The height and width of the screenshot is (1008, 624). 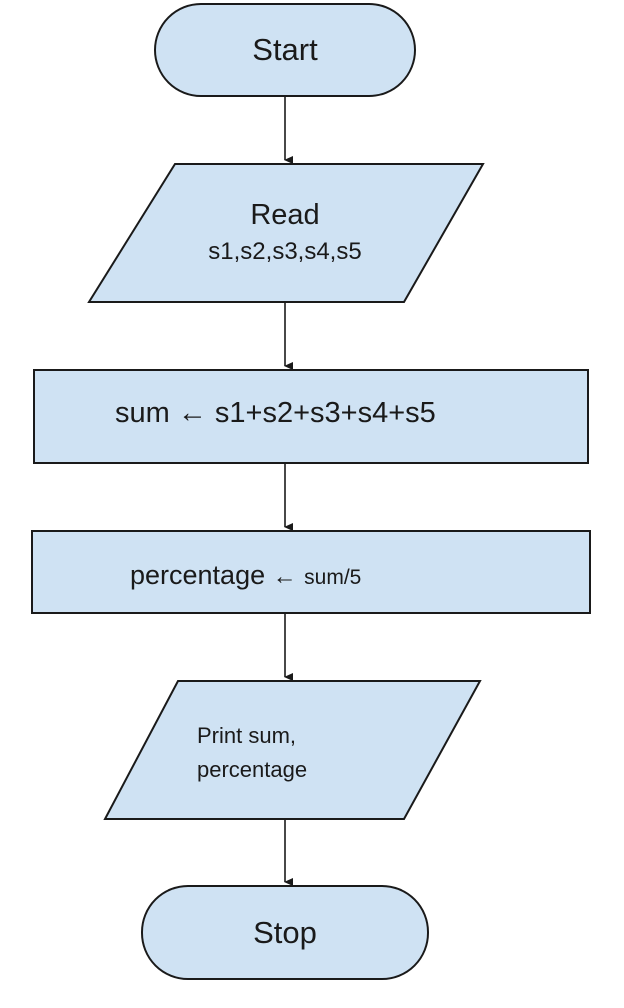 What do you see at coordinates (292, 750) in the screenshot?
I see `print-output-shape` at bounding box center [292, 750].